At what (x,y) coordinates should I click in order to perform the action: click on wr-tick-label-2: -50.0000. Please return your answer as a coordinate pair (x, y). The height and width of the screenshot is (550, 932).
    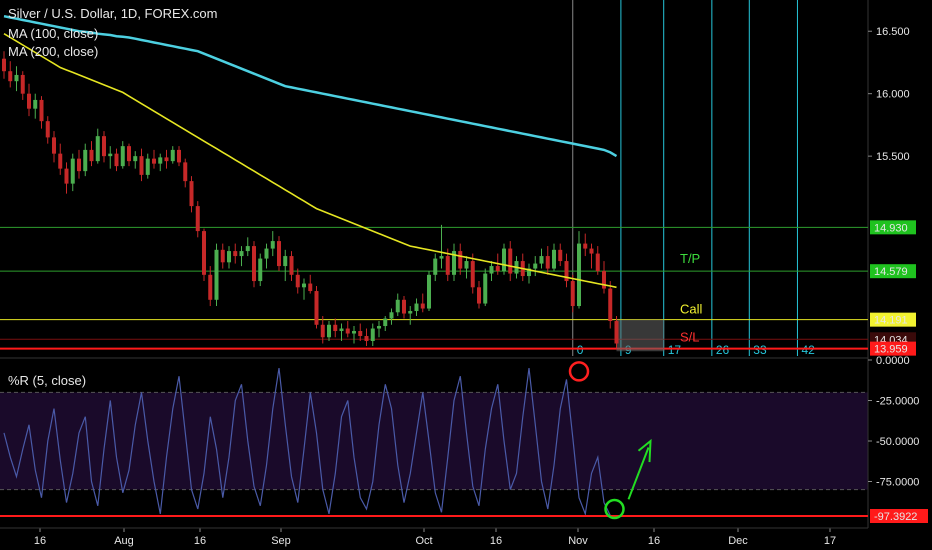
    Looking at the image, I should click on (897, 442).